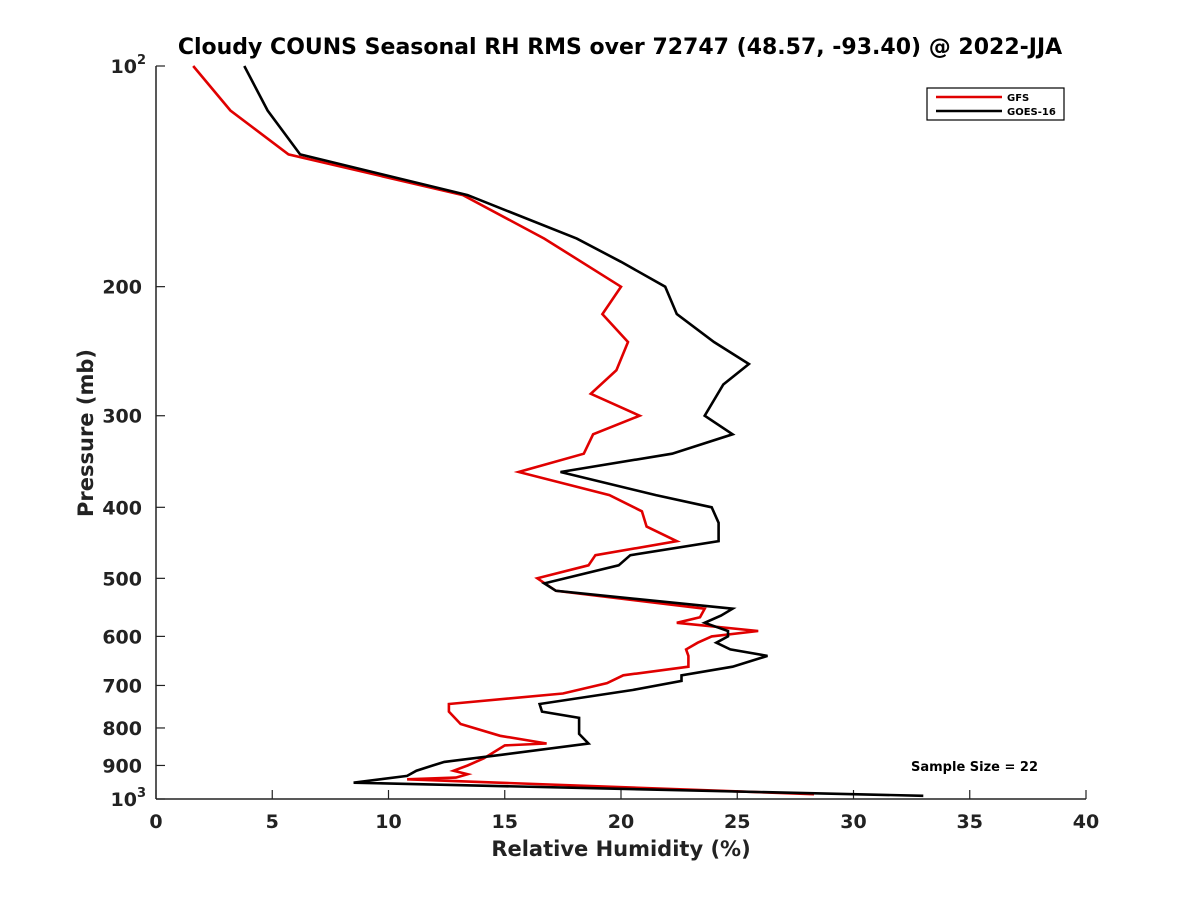 This screenshot has height=900, width=1200. What do you see at coordinates (1031, 112) in the screenshot?
I see `legend-label-goes16: GOES-16` at bounding box center [1031, 112].